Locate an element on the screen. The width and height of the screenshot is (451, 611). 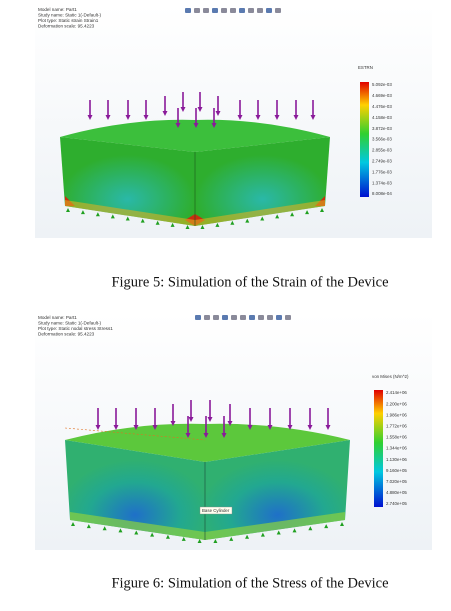
legend-label: 4.476e-03 is located at coordinates (382, 106).